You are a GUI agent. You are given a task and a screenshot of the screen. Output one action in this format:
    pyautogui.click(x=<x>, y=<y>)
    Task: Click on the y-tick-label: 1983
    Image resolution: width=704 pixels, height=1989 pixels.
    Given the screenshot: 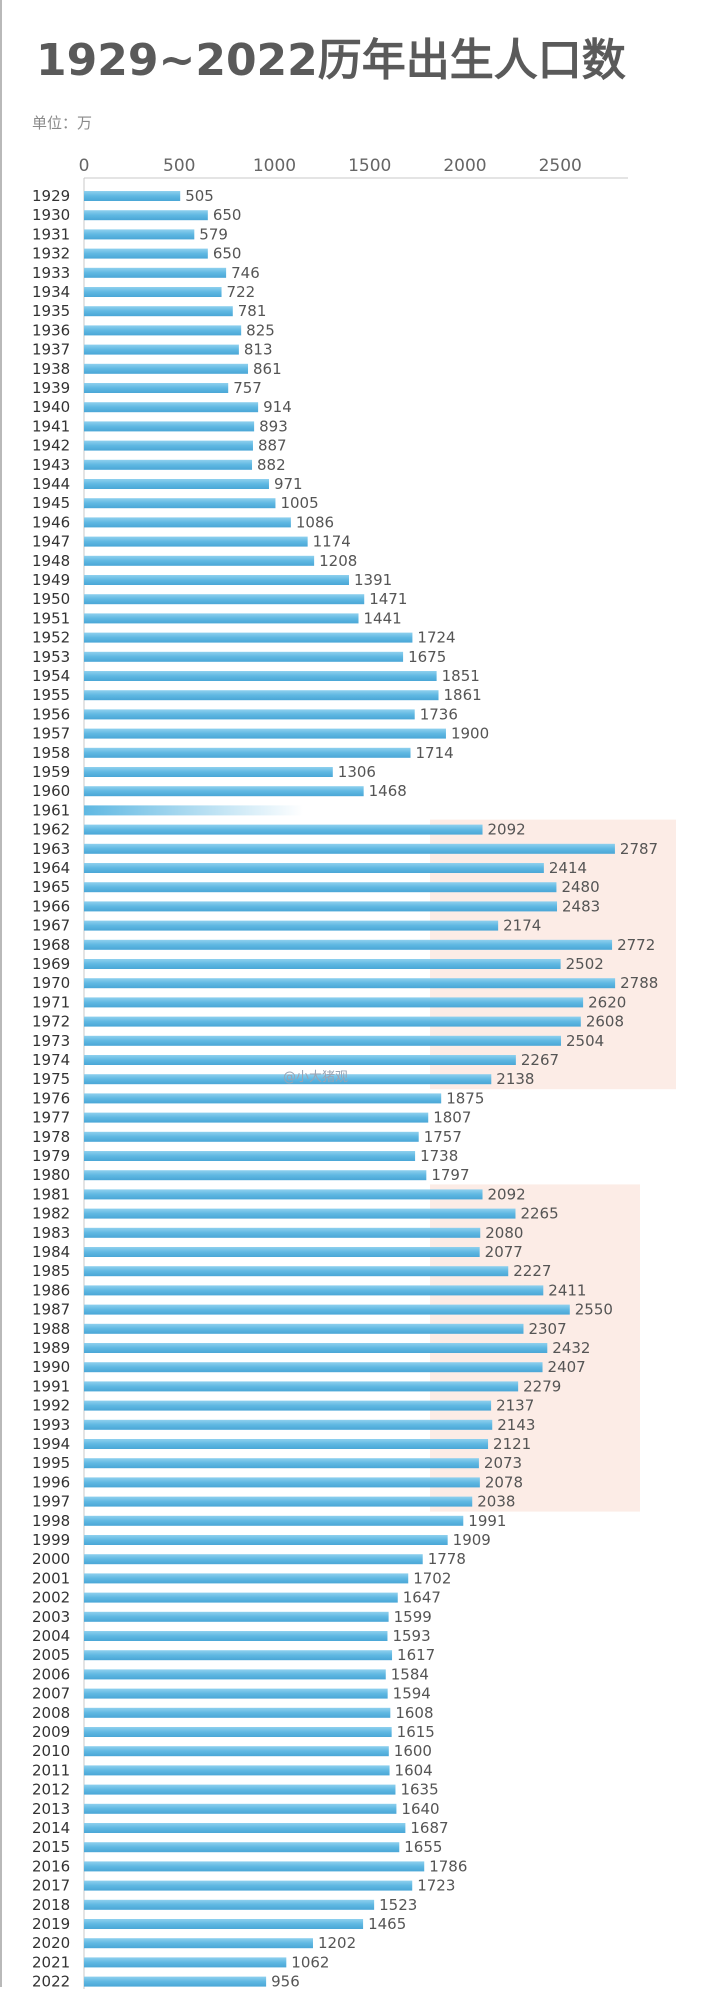 What is the action you would take?
    pyautogui.click(x=51, y=1233)
    